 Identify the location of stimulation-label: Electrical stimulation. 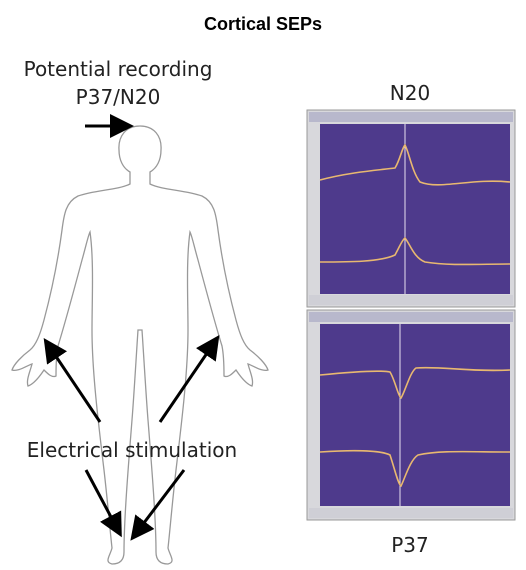
(132, 450).